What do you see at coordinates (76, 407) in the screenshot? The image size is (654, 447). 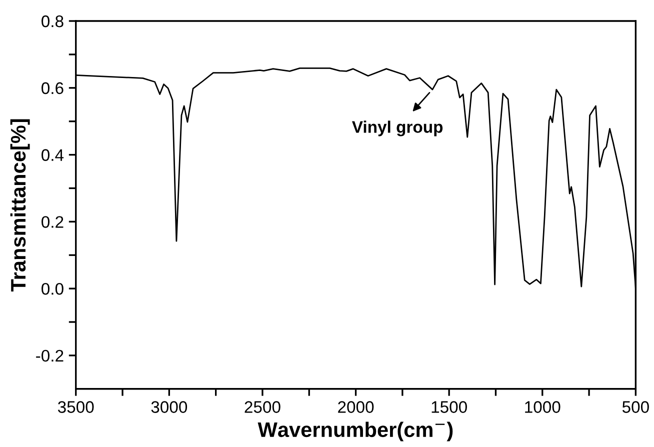 I see `x-tick-label: 3500` at bounding box center [76, 407].